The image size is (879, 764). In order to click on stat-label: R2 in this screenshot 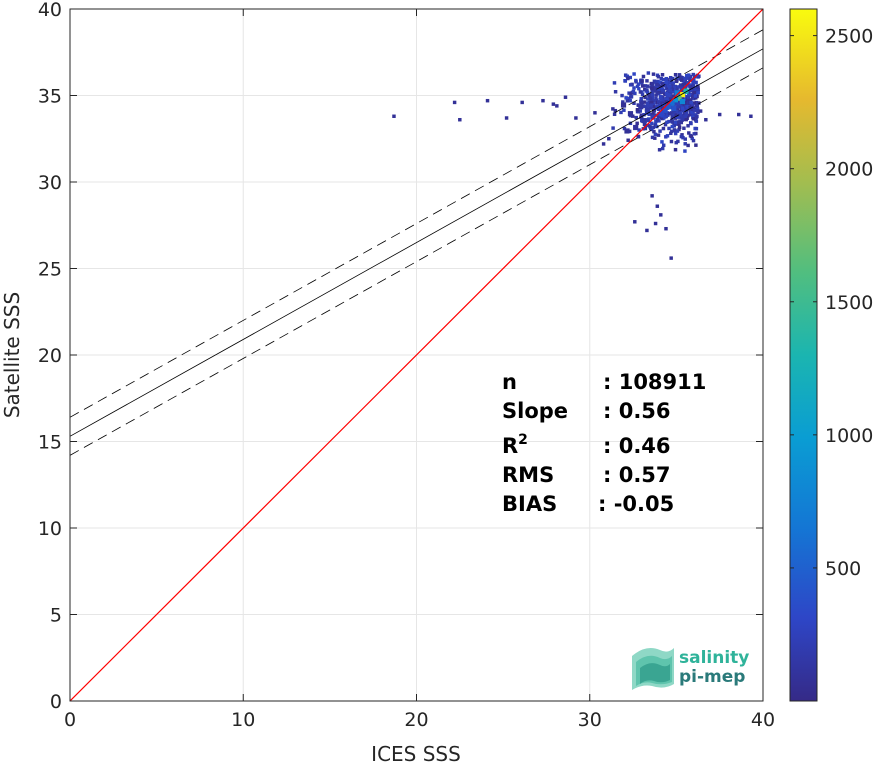, I will do `click(515, 445)`.